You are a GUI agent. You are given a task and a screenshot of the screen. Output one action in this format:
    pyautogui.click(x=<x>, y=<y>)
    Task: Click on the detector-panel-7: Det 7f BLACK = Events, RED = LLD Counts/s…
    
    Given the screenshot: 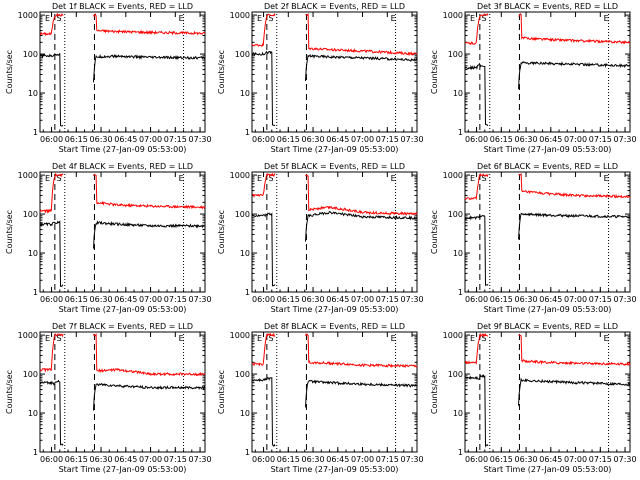 What is the action you would take?
    pyautogui.click(x=108, y=398)
    